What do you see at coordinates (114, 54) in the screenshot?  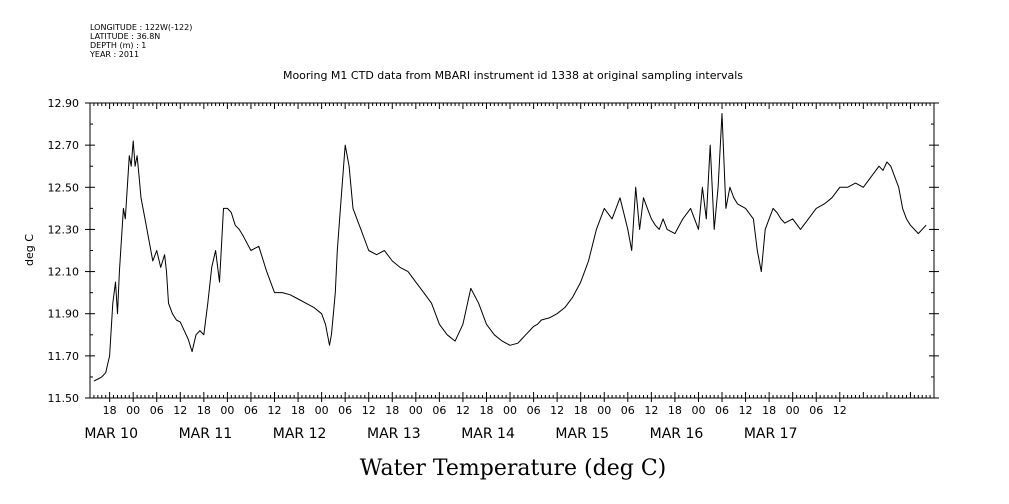 I see `meta-year: YEAR : 2011` at bounding box center [114, 54].